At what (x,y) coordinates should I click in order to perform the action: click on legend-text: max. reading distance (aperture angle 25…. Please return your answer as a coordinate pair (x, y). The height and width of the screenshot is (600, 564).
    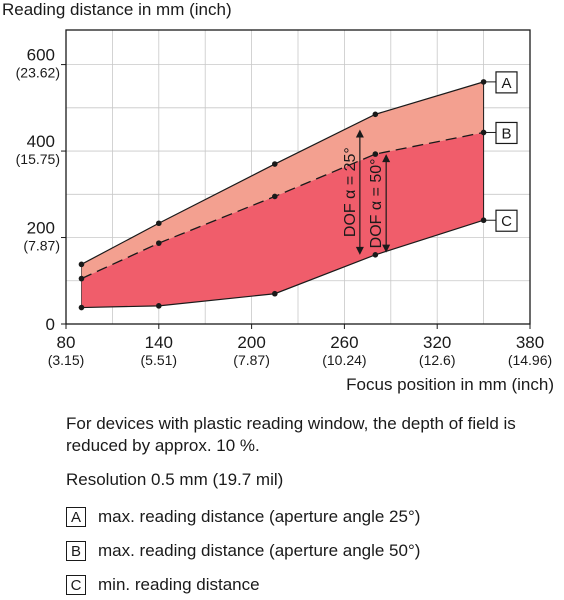
    Looking at the image, I should click on (259, 516).